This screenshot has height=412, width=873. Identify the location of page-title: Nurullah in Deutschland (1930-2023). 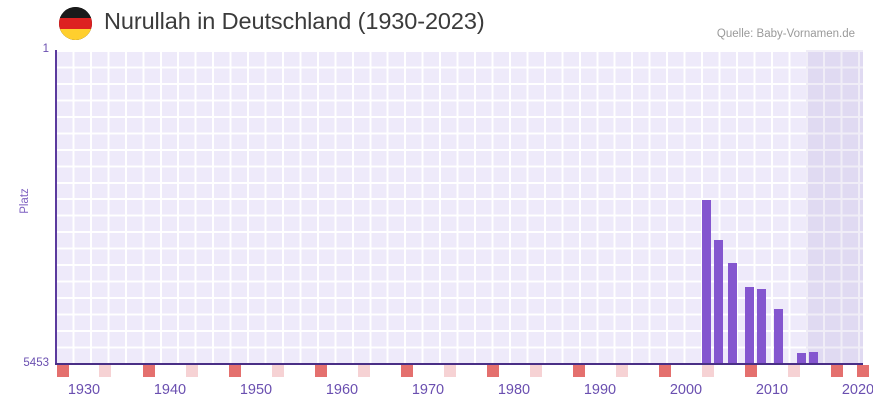
(294, 21).